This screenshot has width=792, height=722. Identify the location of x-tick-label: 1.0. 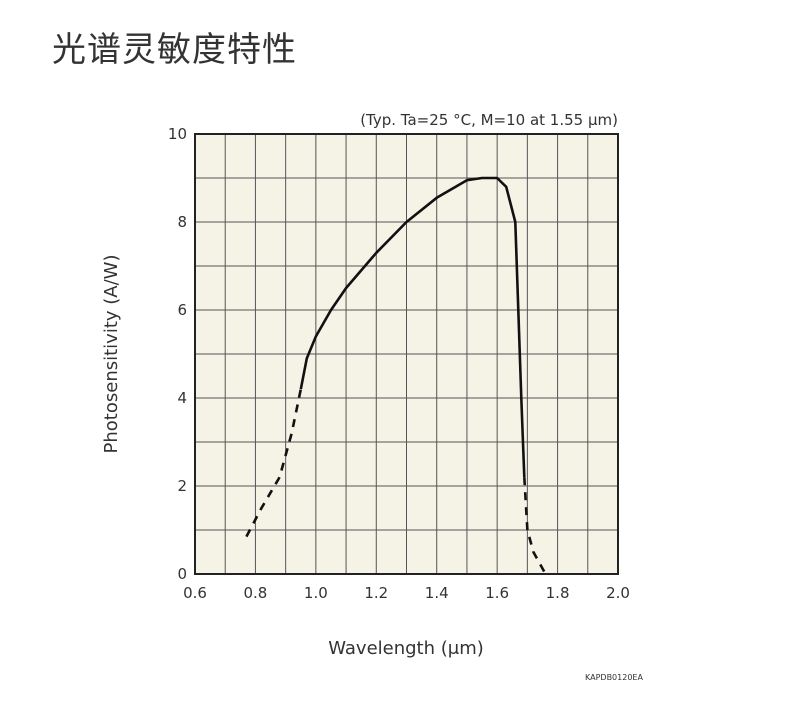
(316, 593).